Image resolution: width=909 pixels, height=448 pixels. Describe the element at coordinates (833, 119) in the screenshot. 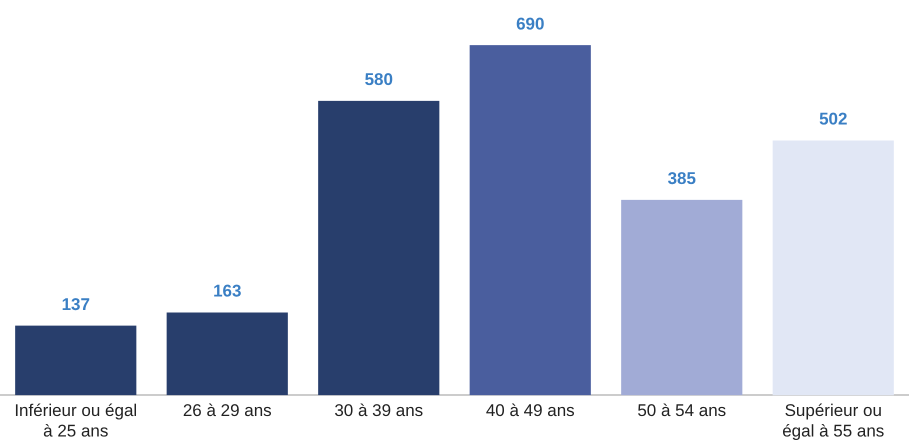

I see `data-label: 502` at that location.